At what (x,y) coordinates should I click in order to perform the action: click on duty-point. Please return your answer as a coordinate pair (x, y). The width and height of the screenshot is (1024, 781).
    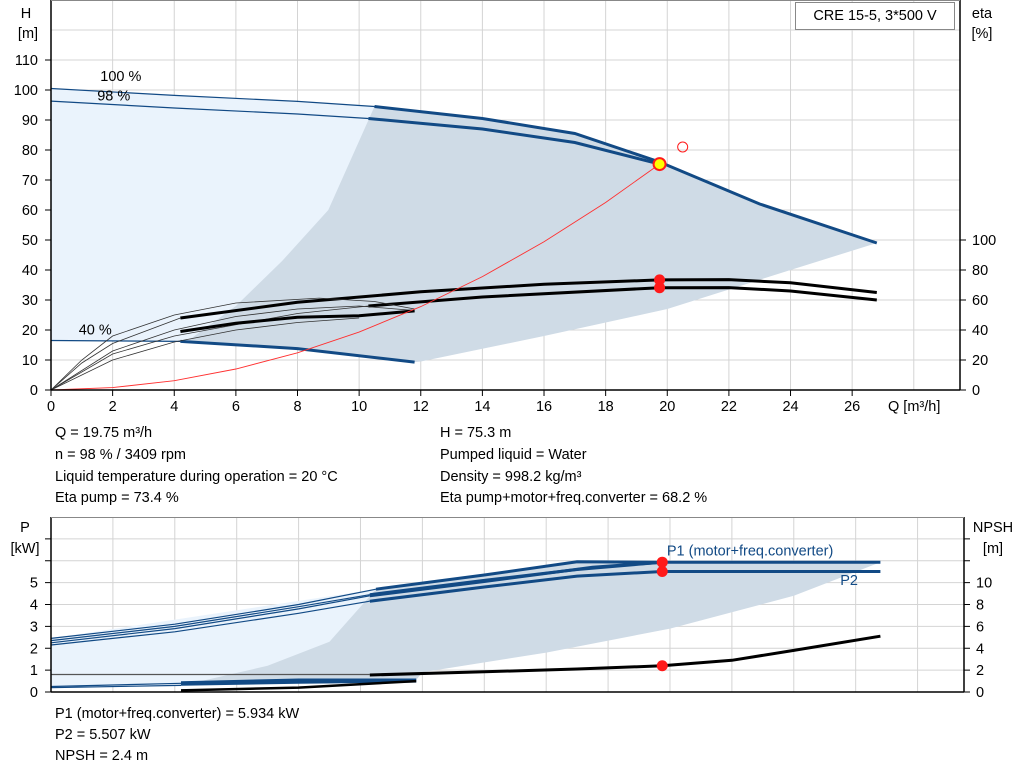
    Looking at the image, I should click on (659, 164).